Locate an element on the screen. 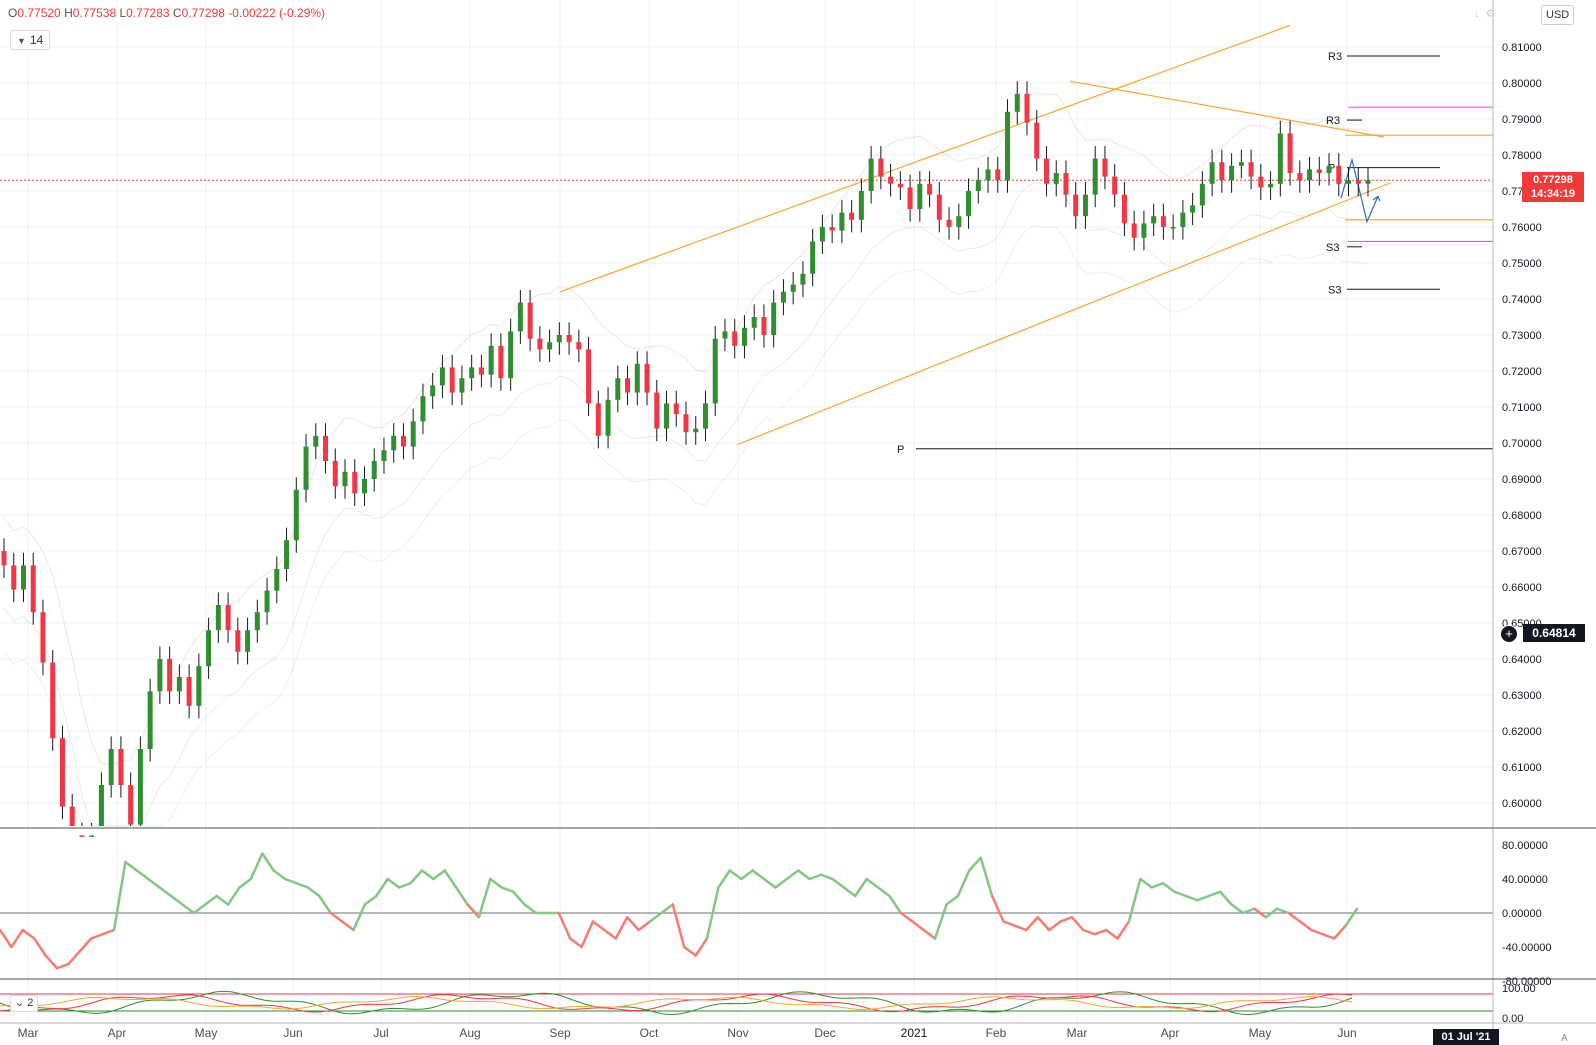  currency-badge: USD is located at coordinates (1558, 15).